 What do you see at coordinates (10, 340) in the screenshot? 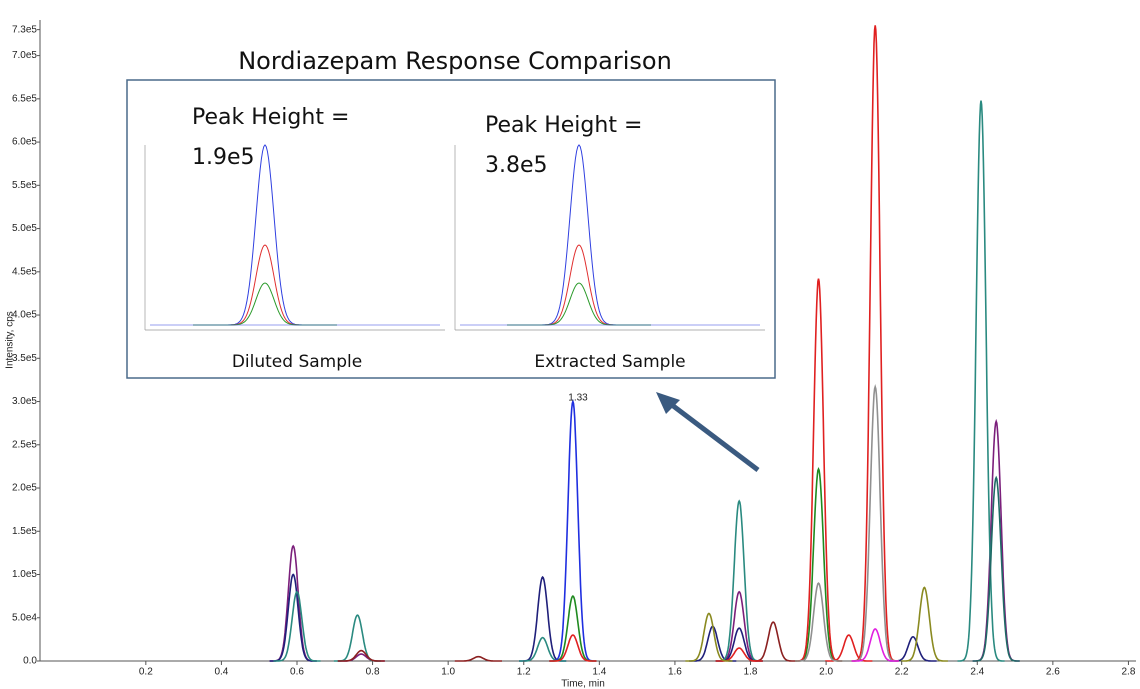
I see `y-axis-label: Intensity, cps` at bounding box center [10, 340].